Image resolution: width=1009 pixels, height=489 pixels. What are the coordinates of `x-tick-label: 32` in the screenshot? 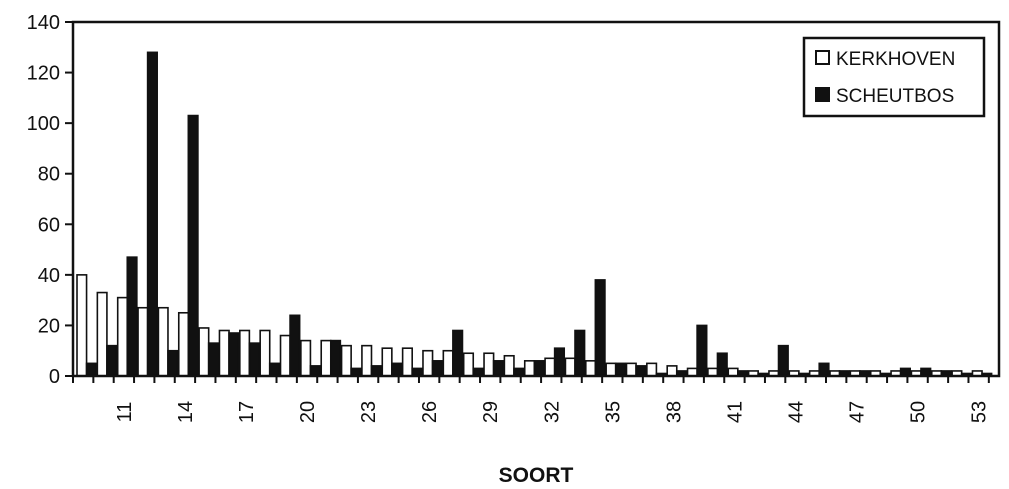 It's located at (552, 412).